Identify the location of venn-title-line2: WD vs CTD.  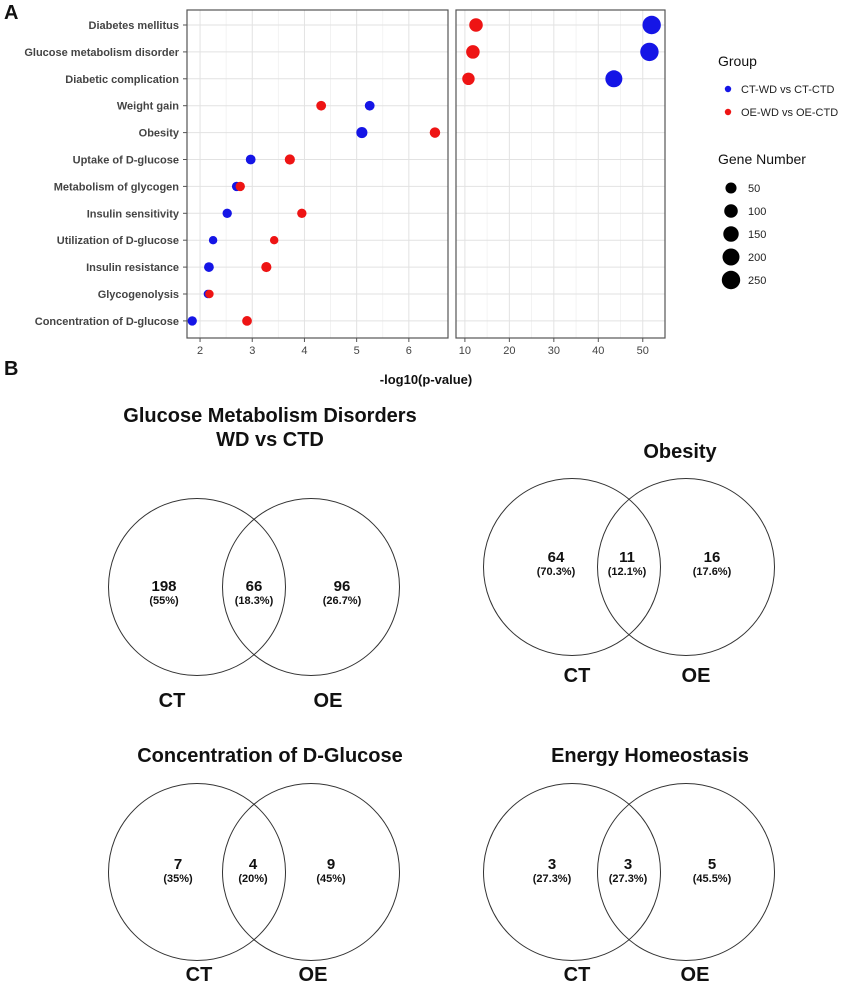
(270, 440).